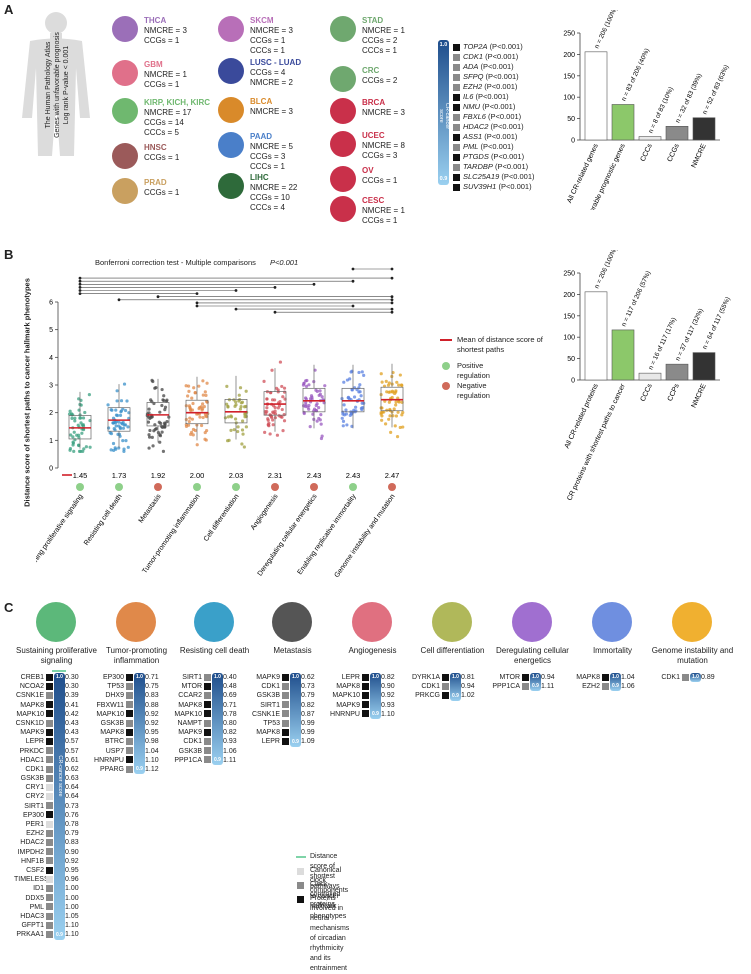 The image size is (751, 974). I want to click on gene-name: EZH2, so click(591, 687).